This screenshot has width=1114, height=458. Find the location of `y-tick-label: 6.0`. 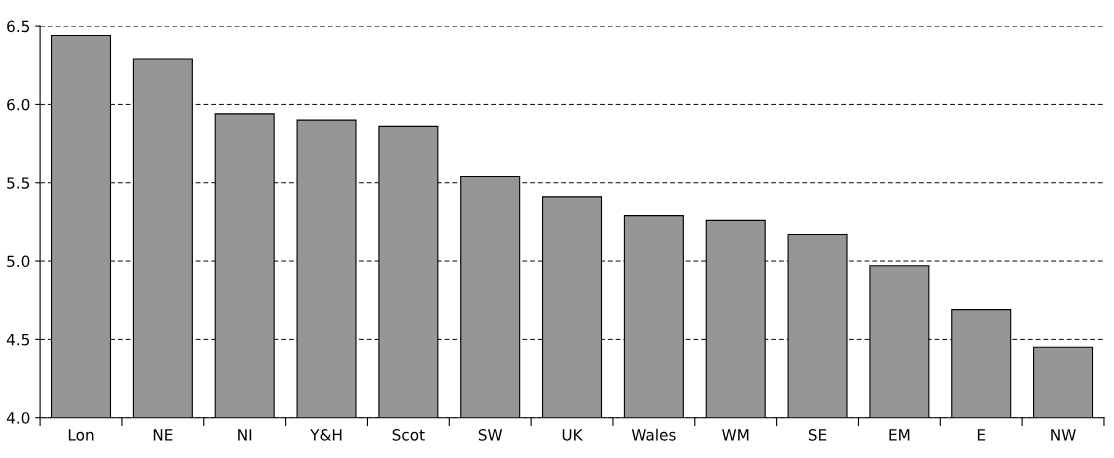

y-tick-label: 6.0 is located at coordinates (18, 104).